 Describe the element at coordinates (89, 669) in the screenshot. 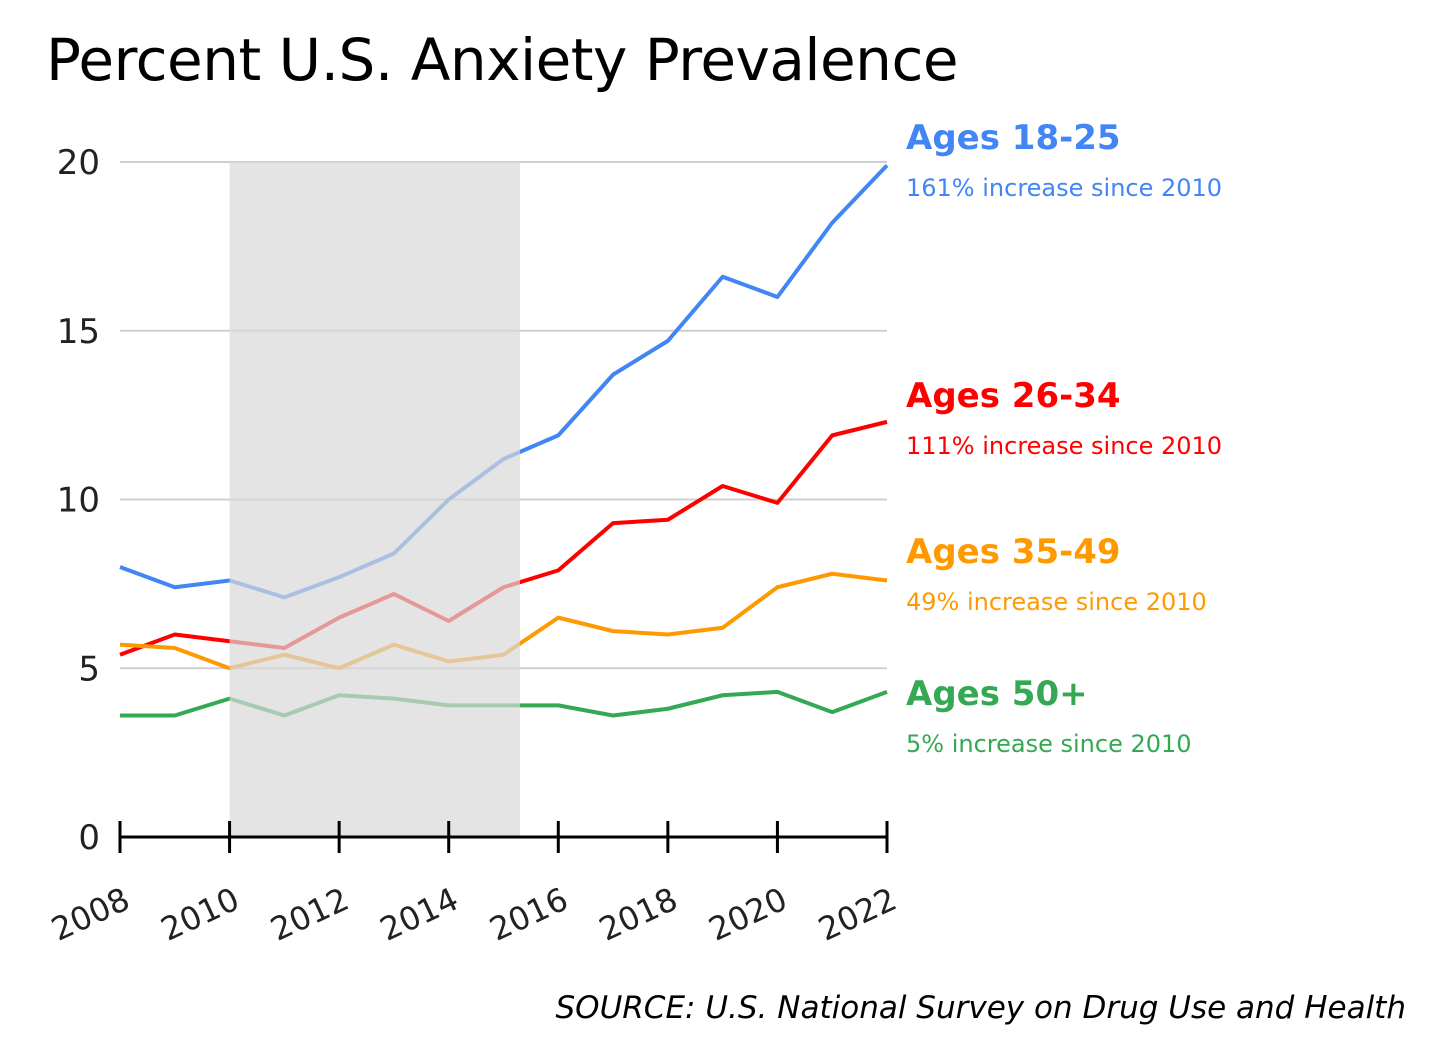

I see `y-tick-label: 5` at that location.